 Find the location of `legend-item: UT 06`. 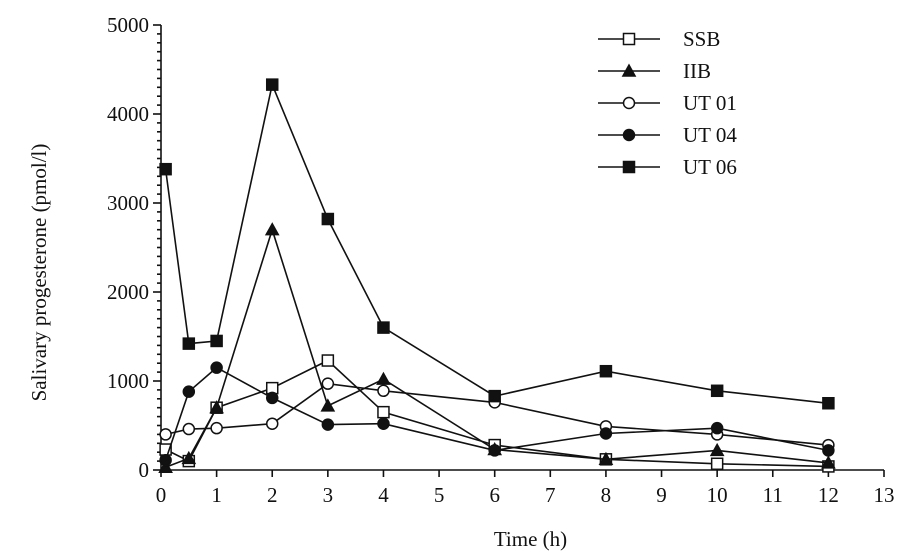

legend-item: UT 06 is located at coordinates (667, 167).